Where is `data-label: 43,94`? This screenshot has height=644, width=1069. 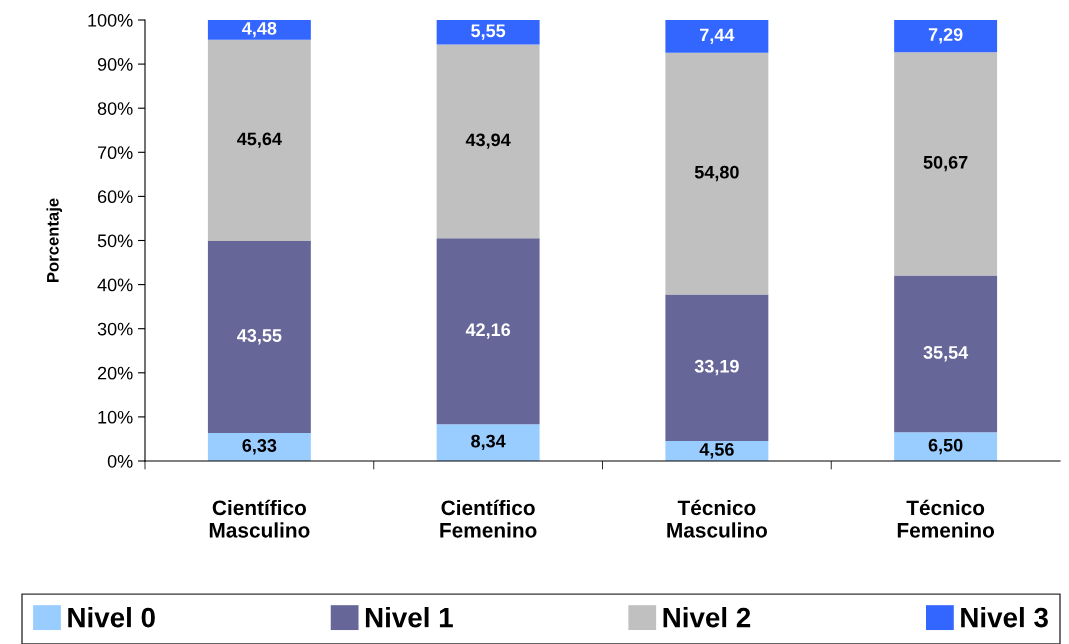
data-label: 43,94 is located at coordinates (488, 141).